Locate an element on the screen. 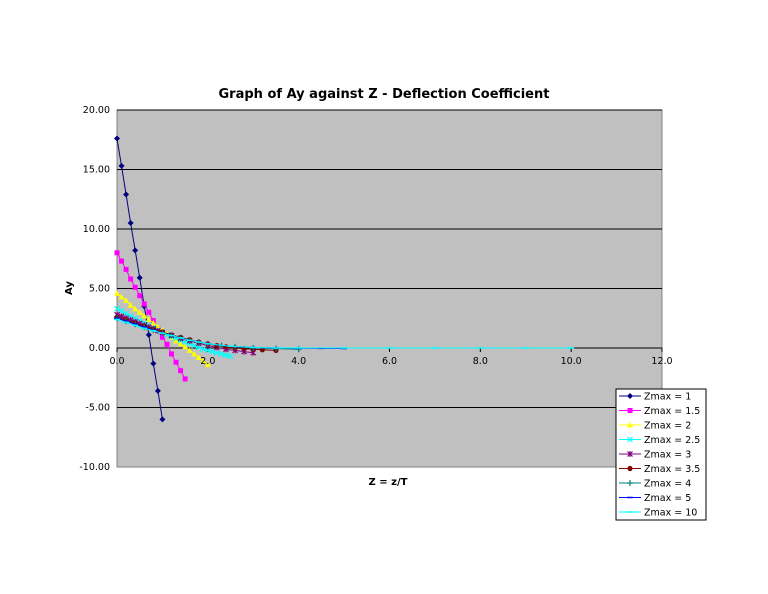 The width and height of the screenshot is (768, 594). legend-label: Zmax = 10 is located at coordinates (670, 513).